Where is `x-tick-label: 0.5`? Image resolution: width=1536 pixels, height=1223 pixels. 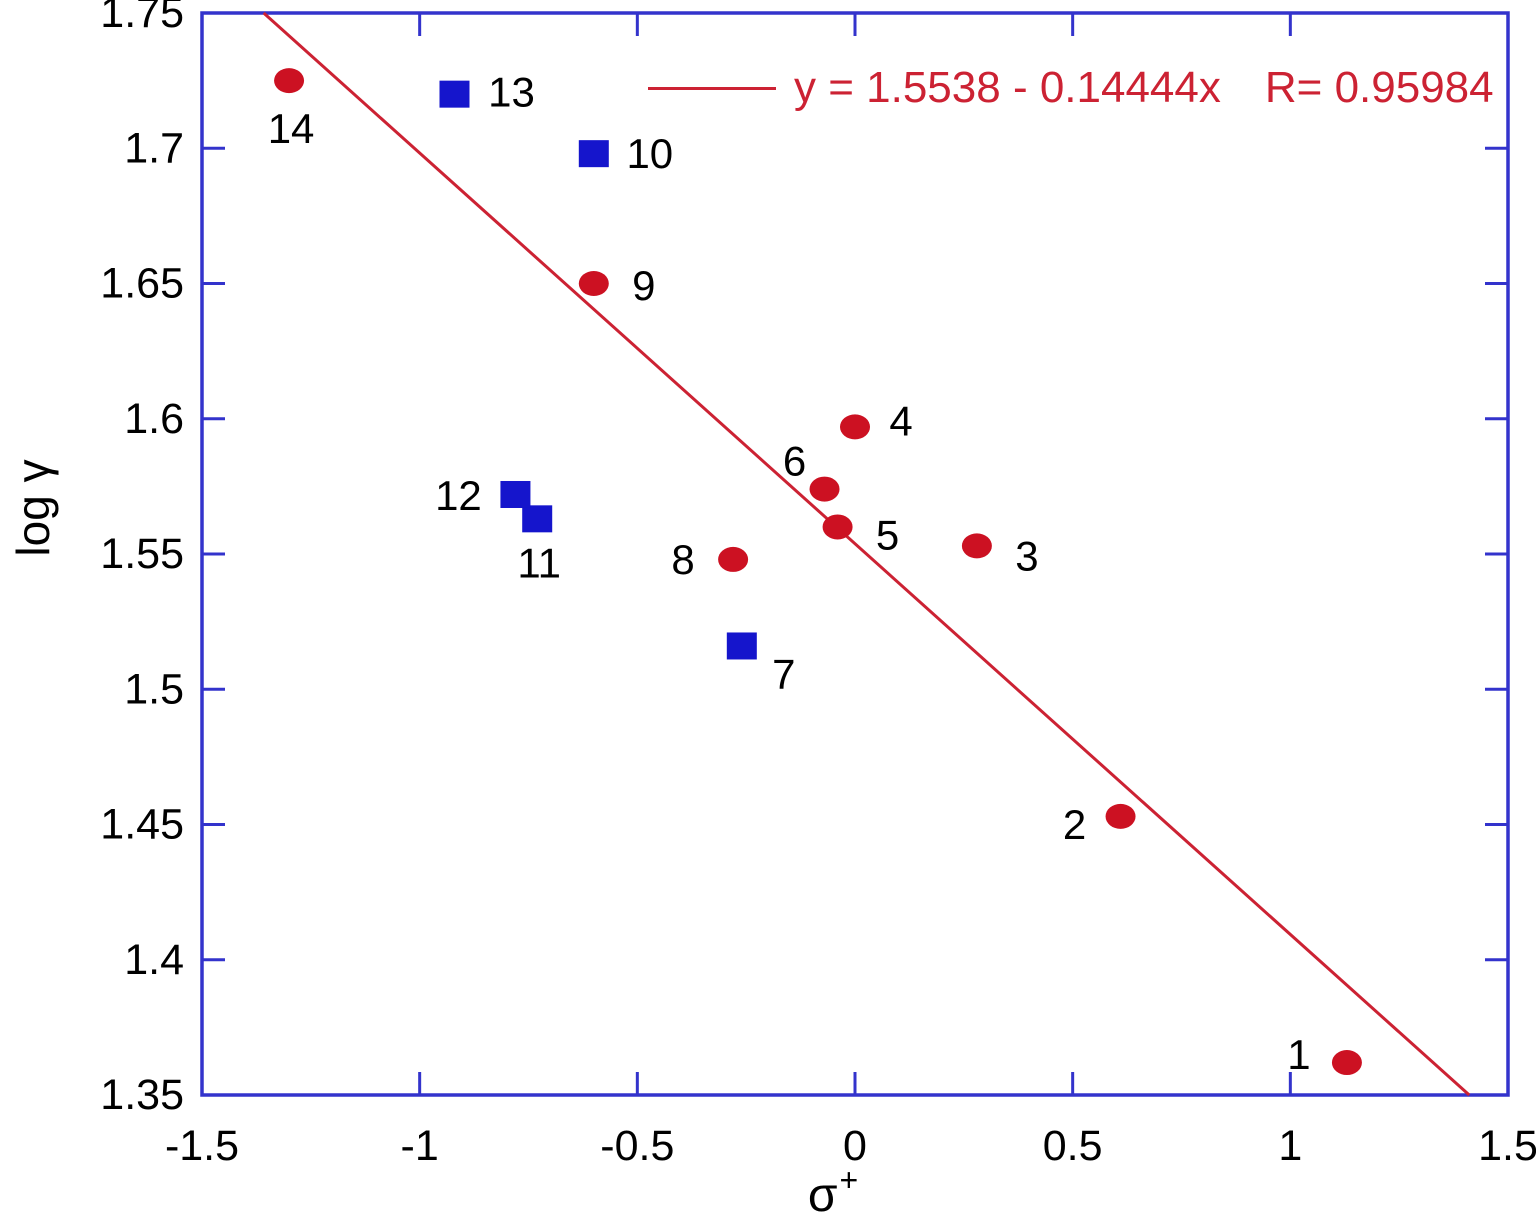
x-tick-label: 0.5 is located at coordinates (1073, 1146).